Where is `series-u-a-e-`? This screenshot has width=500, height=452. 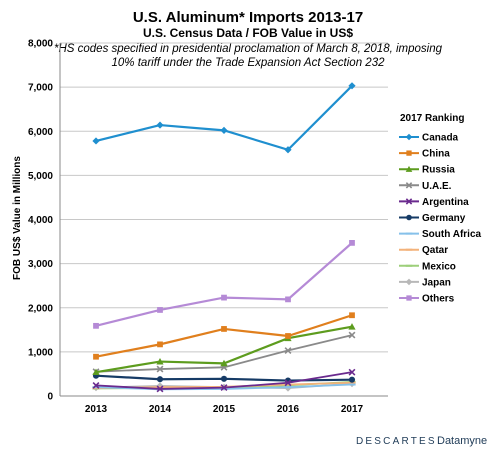 series-u-a-e- is located at coordinates (224, 353).